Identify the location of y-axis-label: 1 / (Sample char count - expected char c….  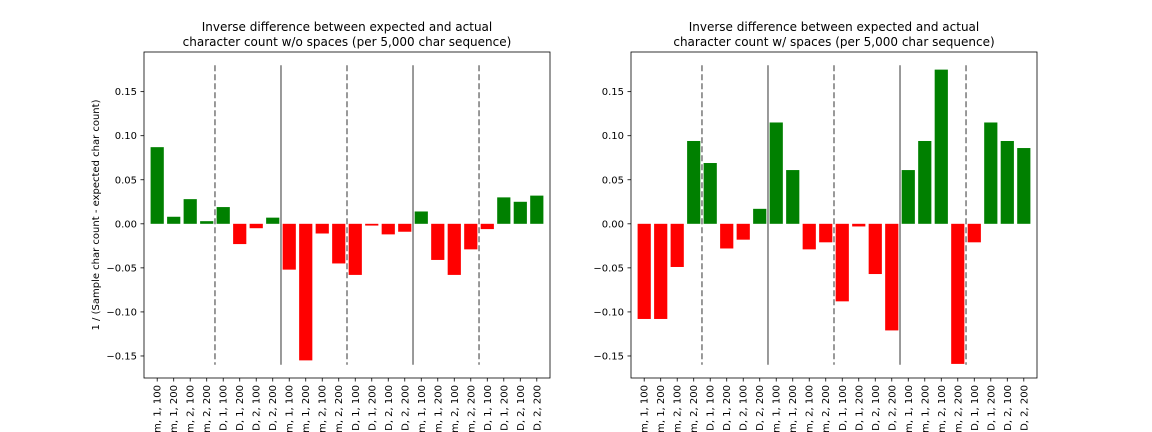
(96, 214).